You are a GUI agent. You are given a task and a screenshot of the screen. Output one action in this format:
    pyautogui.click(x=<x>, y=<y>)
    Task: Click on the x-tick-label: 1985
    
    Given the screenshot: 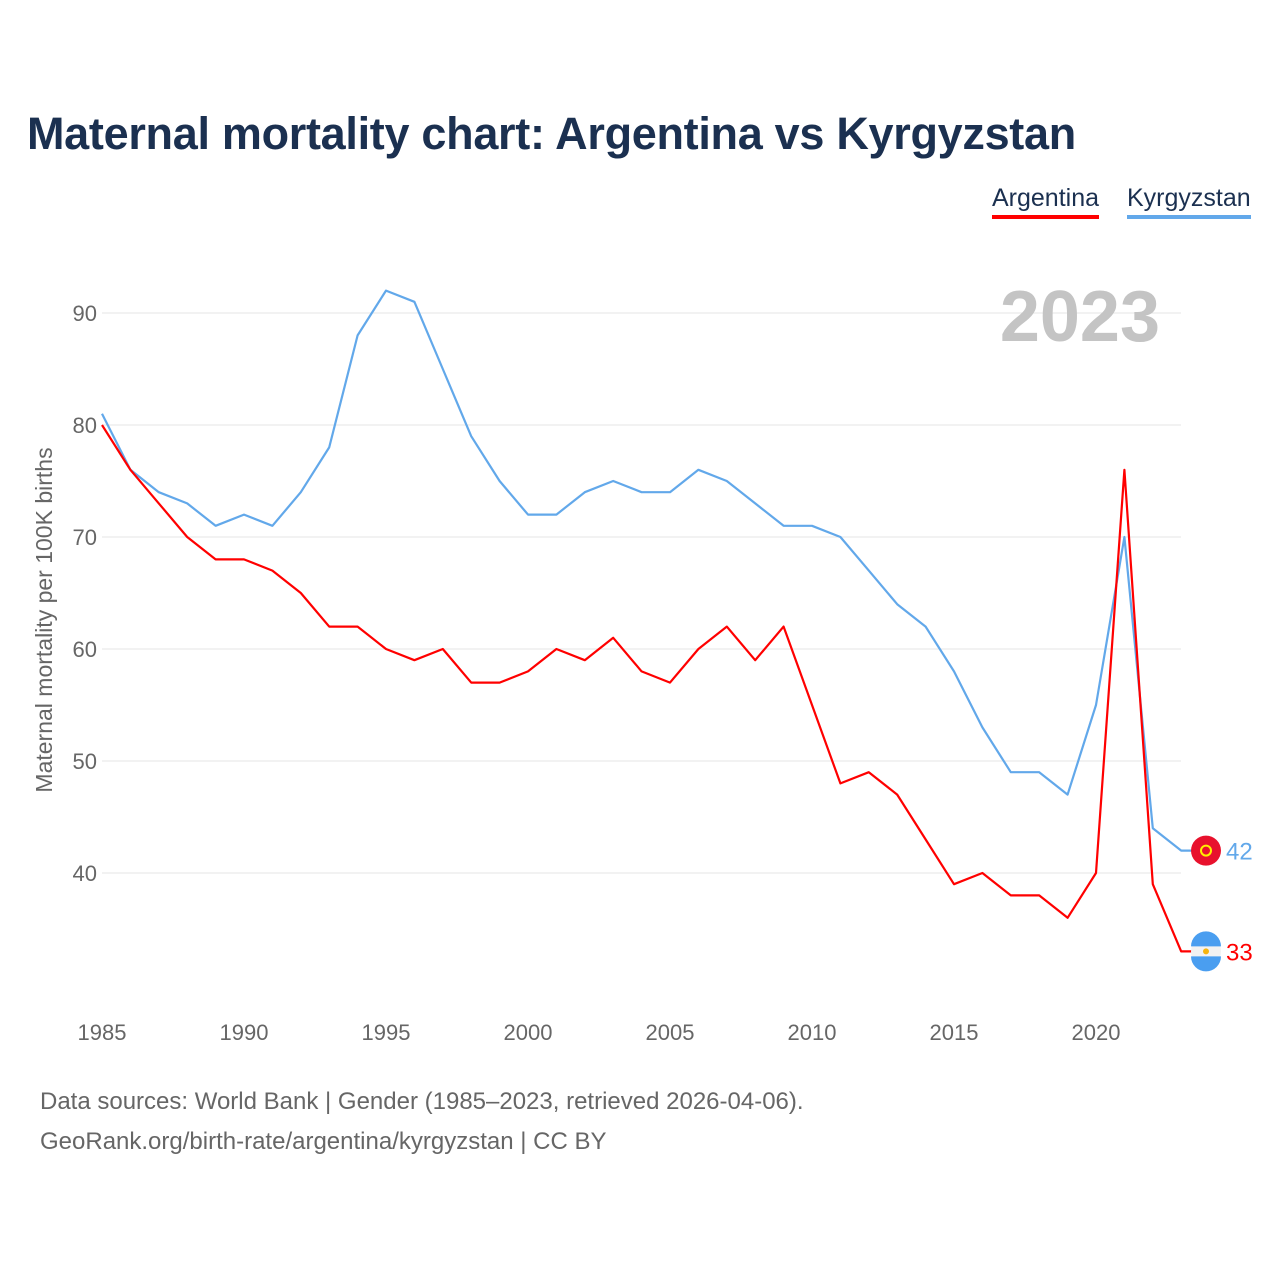 What is the action you would take?
    pyautogui.click(x=102, y=1032)
    